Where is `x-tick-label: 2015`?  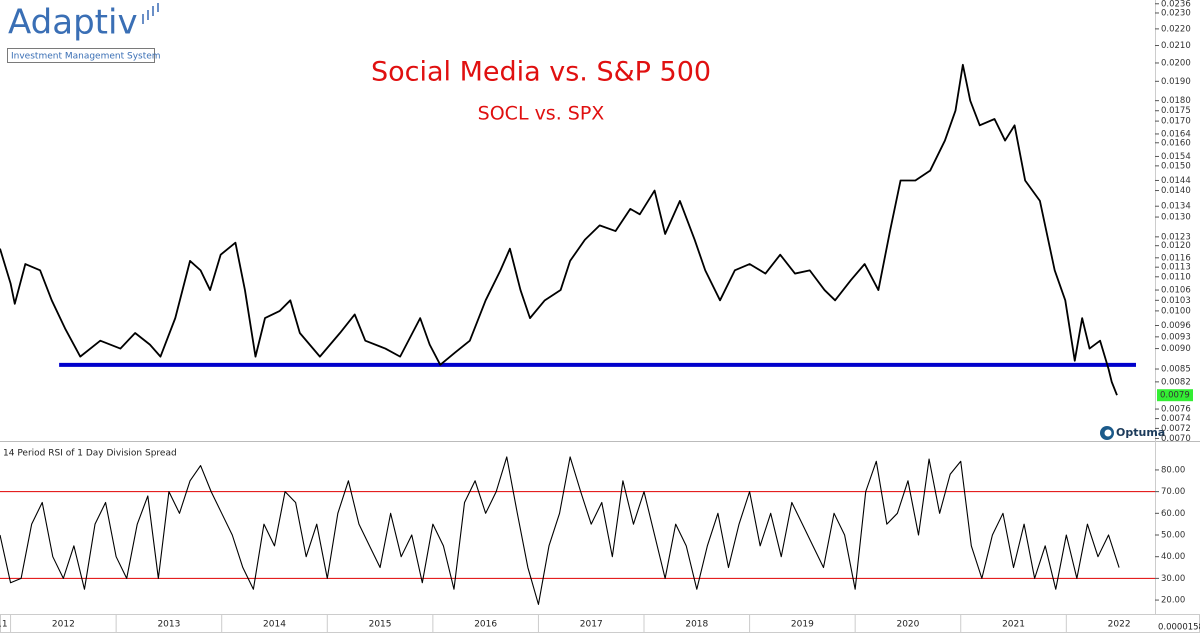
x-tick-label: 2015 is located at coordinates (380, 625).